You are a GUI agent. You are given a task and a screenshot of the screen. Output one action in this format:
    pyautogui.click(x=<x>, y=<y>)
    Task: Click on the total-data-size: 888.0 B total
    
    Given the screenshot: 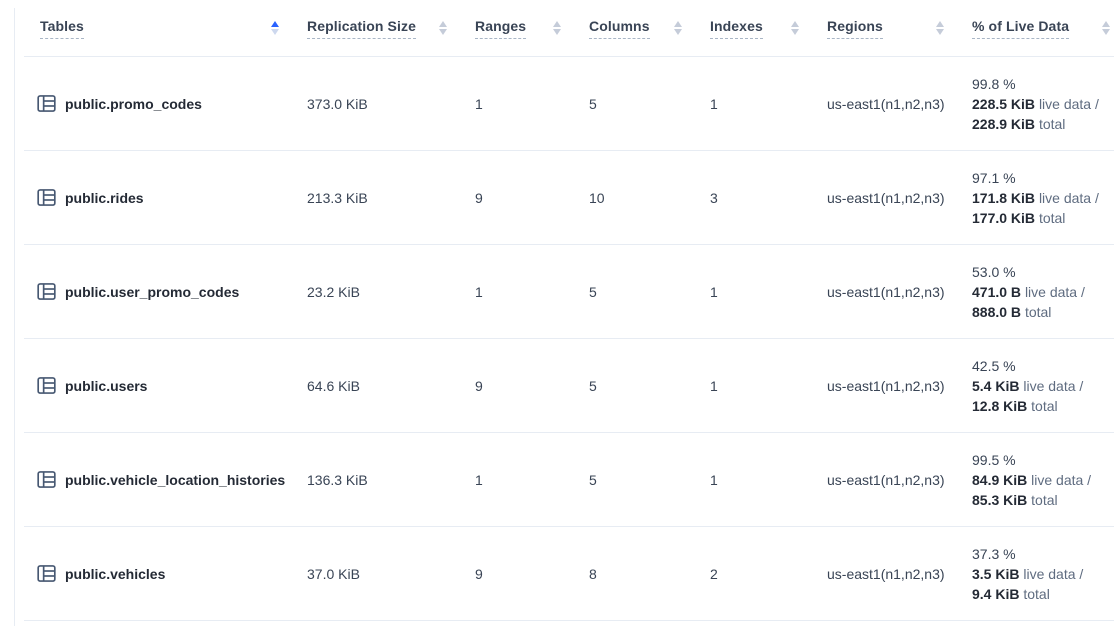 What is the action you would take?
    pyautogui.click(x=1012, y=311)
    